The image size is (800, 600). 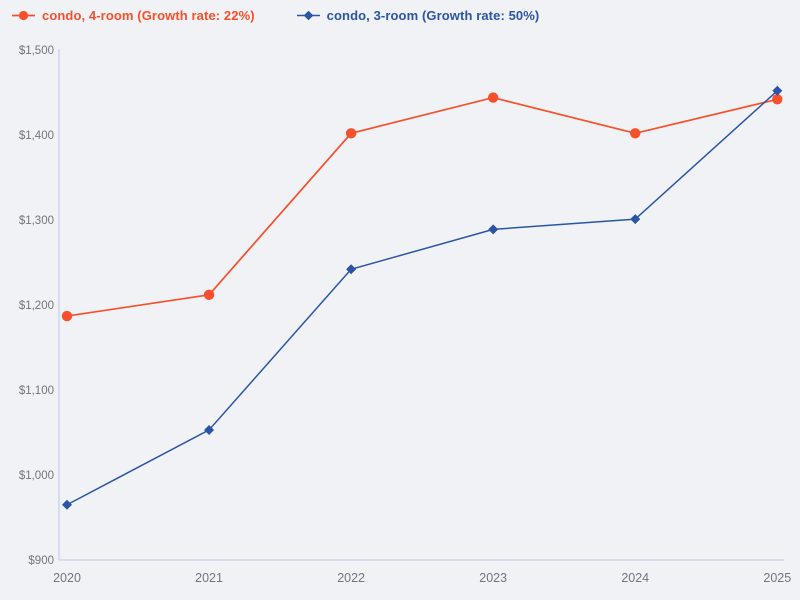 I want to click on legend-label-condo-3-room: condo, 3-room (Growth rate: 50%), so click(x=433, y=15).